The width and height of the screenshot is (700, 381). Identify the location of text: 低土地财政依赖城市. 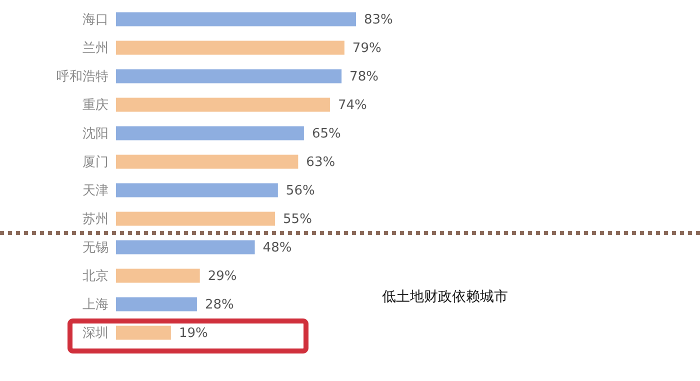
(445, 297).